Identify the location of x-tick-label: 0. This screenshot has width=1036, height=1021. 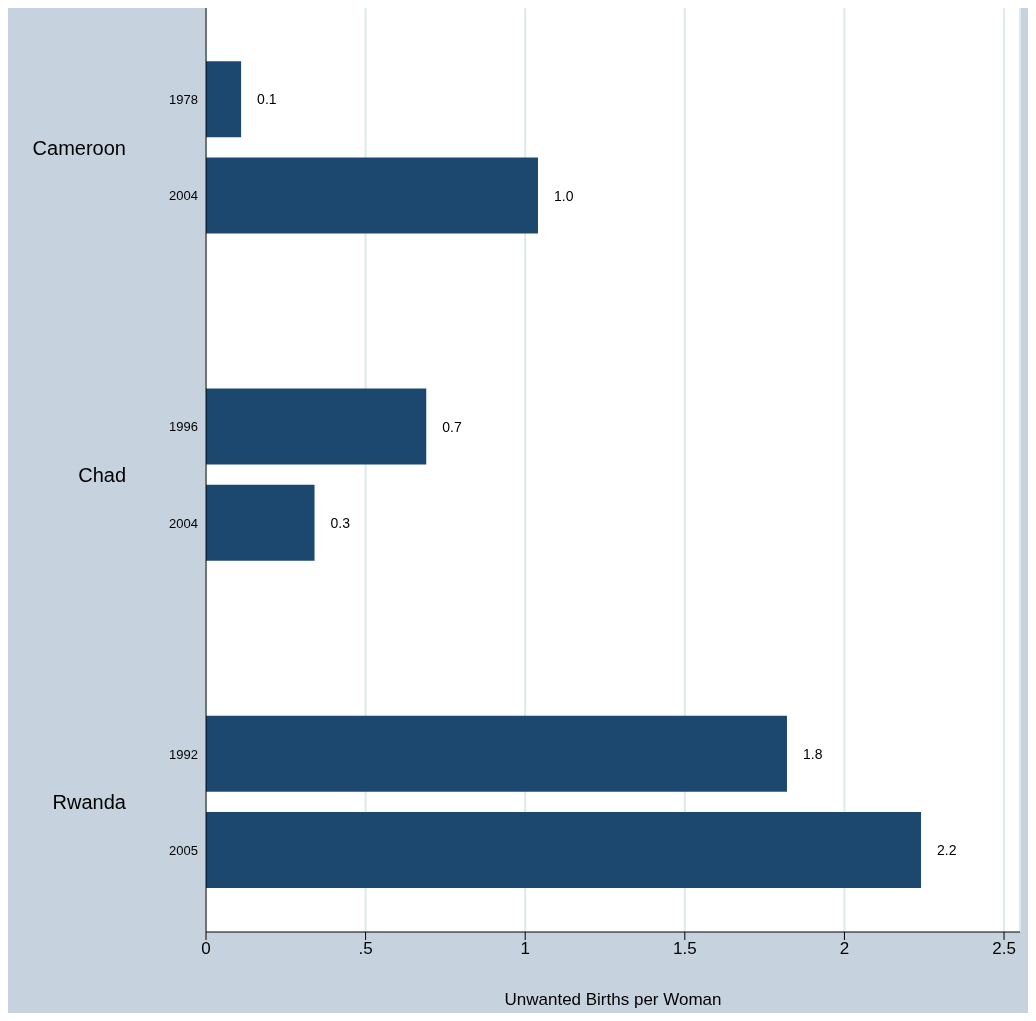
(206, 949).